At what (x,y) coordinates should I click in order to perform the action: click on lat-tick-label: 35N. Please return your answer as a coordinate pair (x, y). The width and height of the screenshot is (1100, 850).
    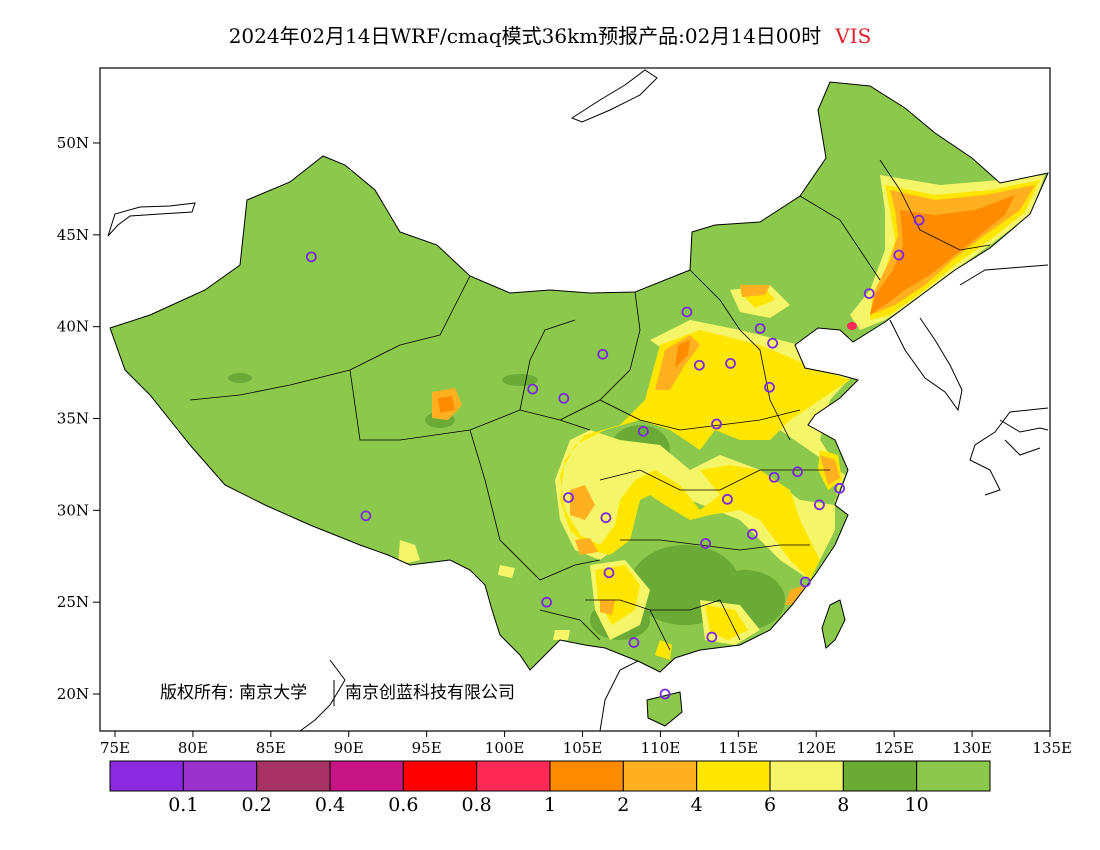
    Looking at the image, I should click on (73, 419).